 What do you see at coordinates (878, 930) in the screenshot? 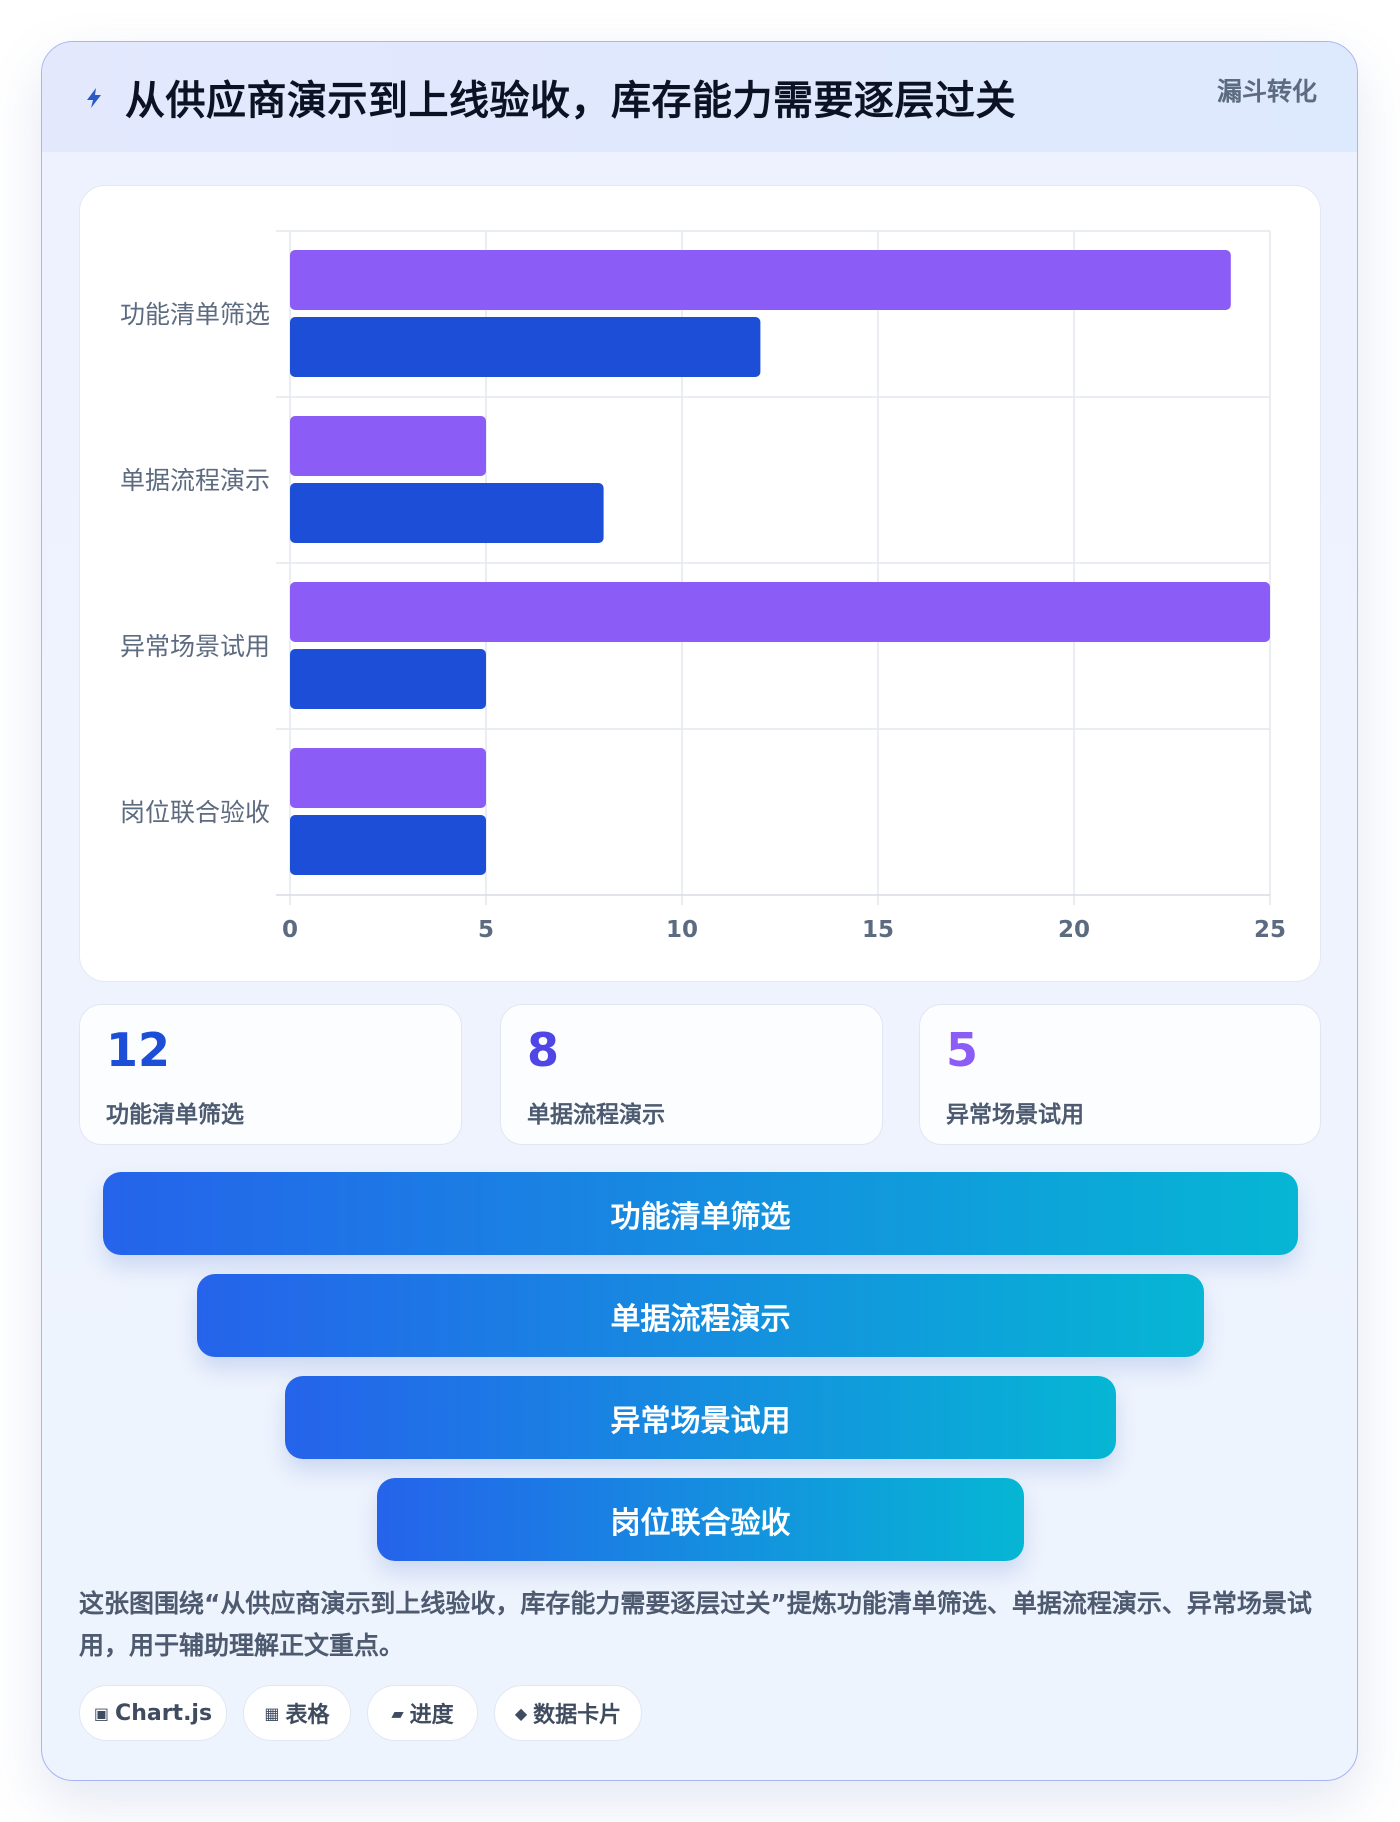
I see `x-tick-label: 15` at bounding box center [878, 930].